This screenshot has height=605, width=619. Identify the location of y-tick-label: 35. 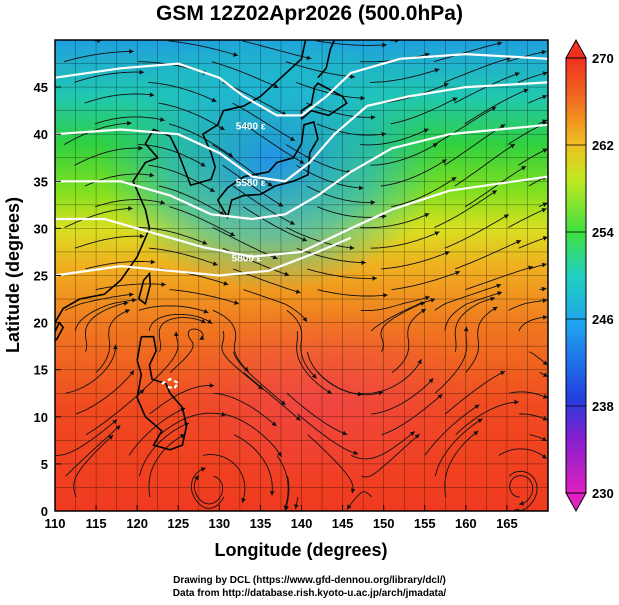
(41, 181).